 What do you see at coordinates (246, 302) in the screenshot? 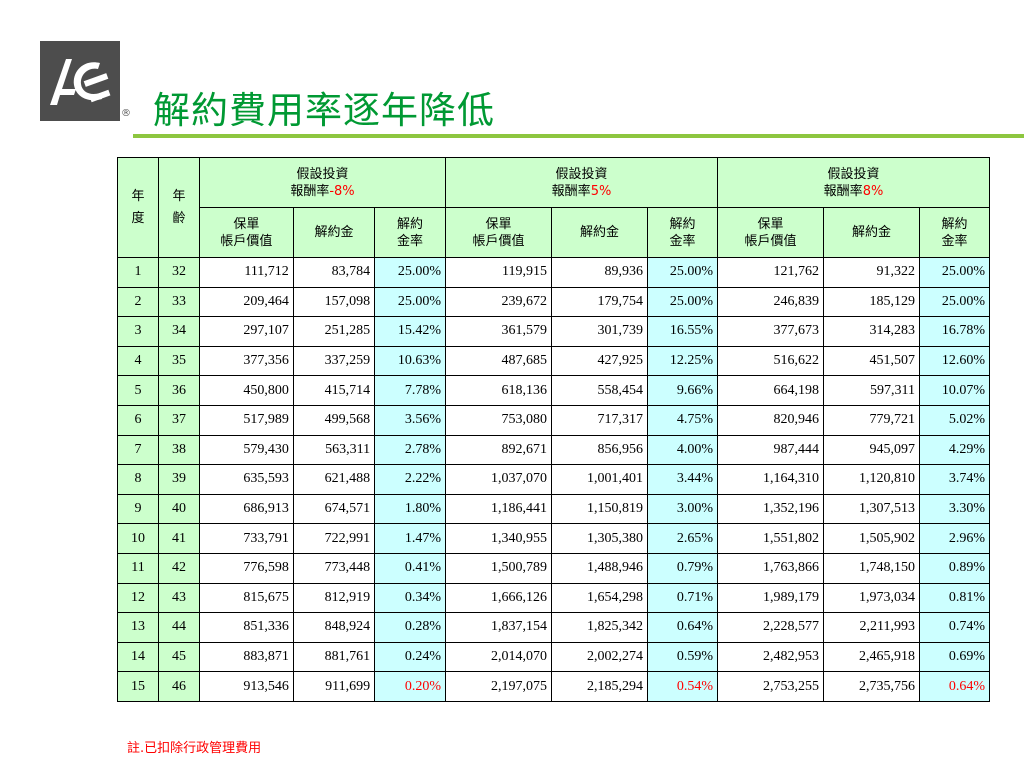
I see `value-cell: 209,464` at bounding box center [246, 302].